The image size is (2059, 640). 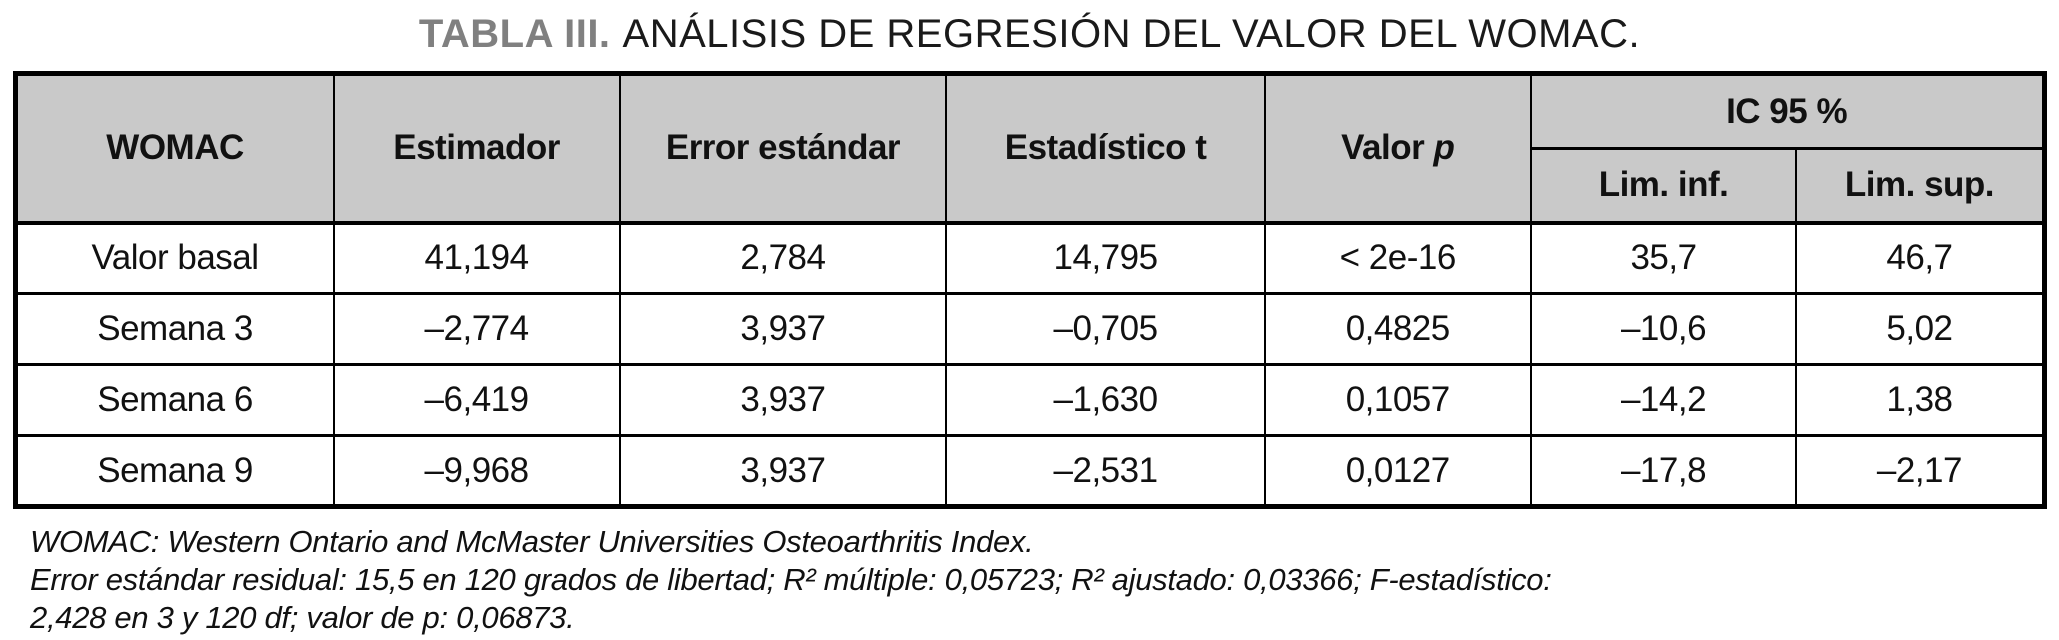 What do you see at coordinates (1105, 329) in the screenshot?
I see `cell-estadistico-t: –0,705` at bounding box center [1105, 329].